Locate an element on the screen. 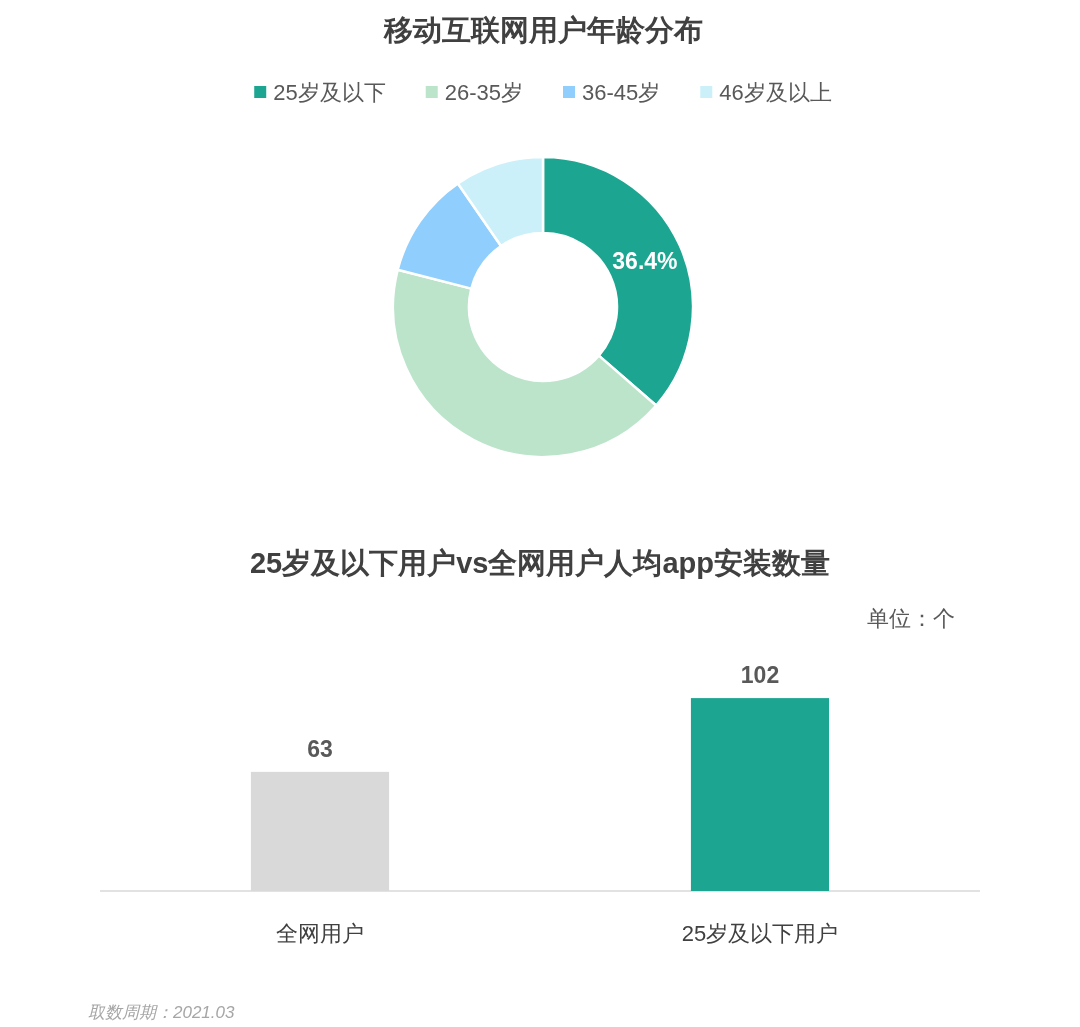 The image size is (1080, 1027). category-label: 全网用户 is located at coordinates (320, 933).